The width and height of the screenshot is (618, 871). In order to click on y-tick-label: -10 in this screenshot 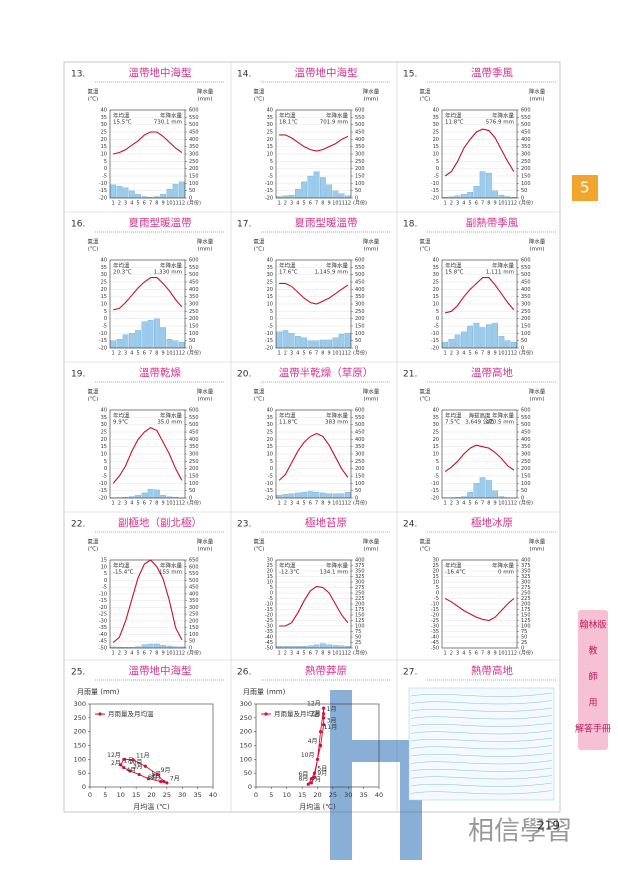, I will do `click(435, 334)`.